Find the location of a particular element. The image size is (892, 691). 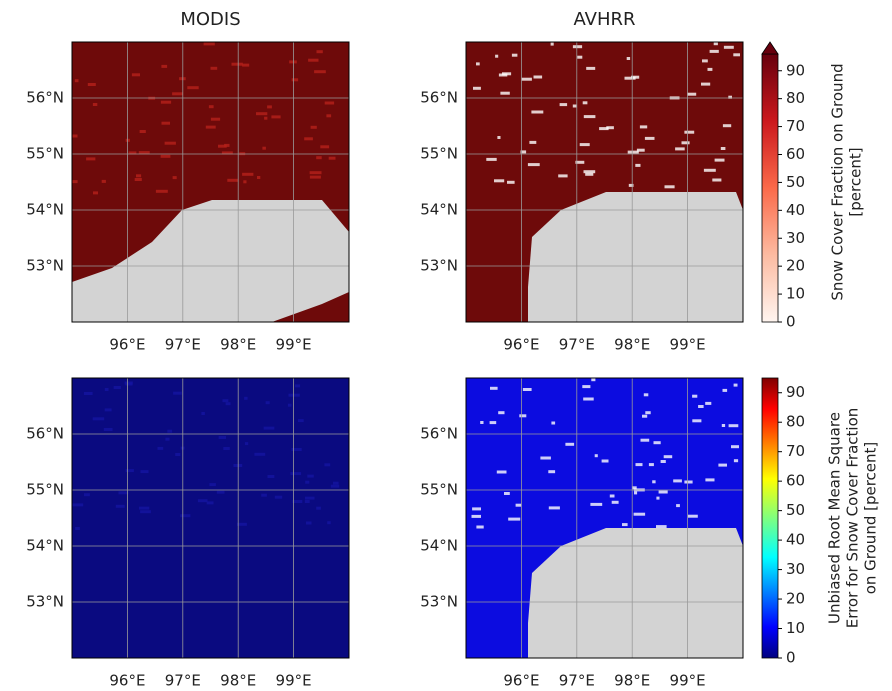

colorbar-tick-label: 60 is located at coordinates (795, 154).